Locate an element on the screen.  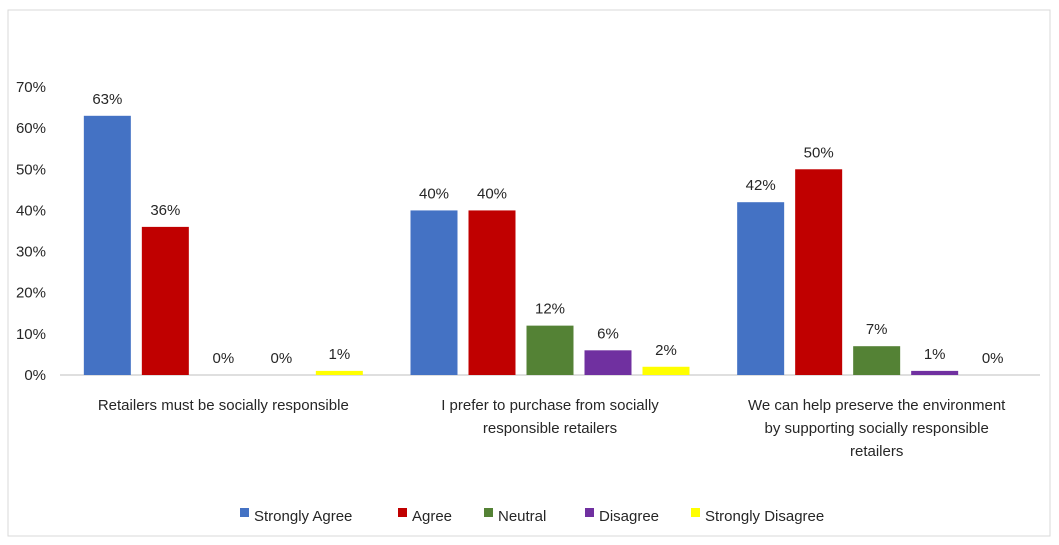
y-tick-label: 0% is located at coordinates (35, 375).